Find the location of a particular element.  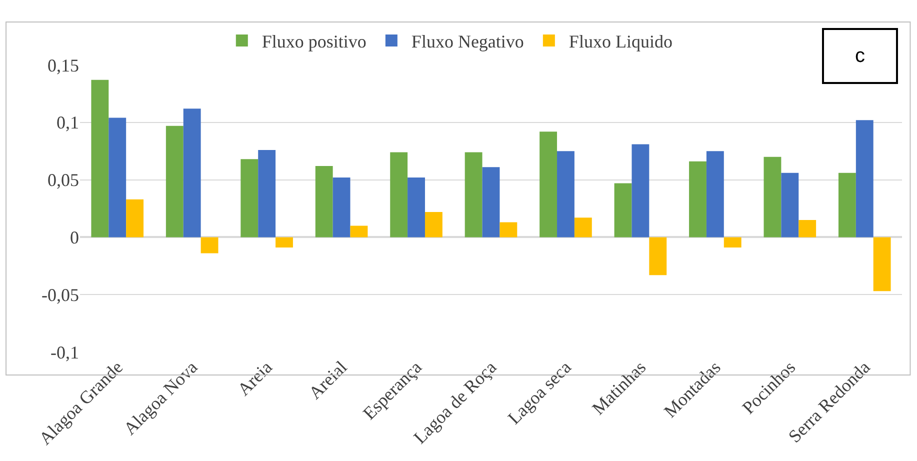

y-tick-label: 0 is located at coordinates (74, 238).